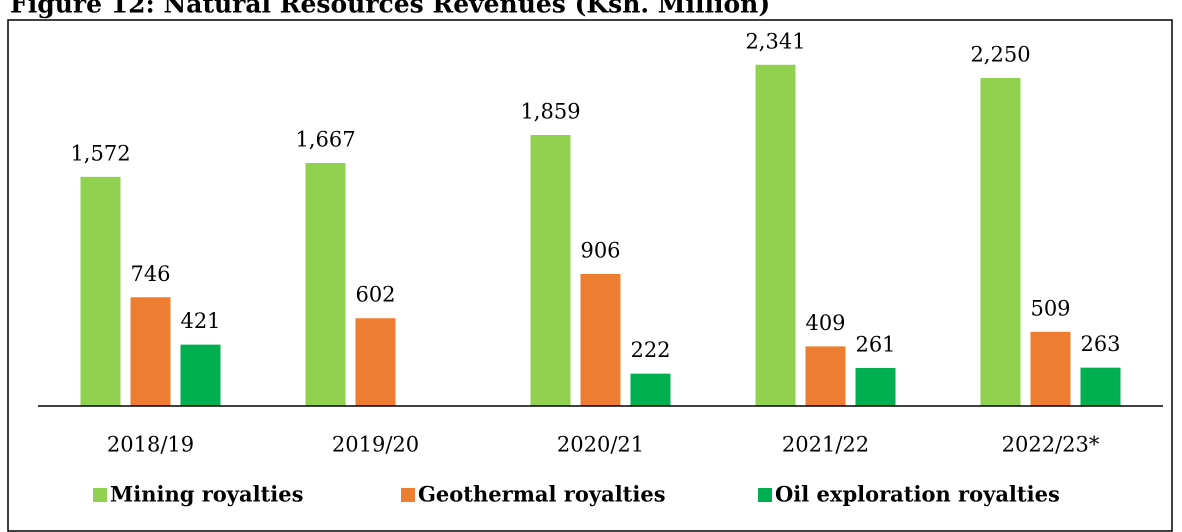  What do you see at coordinates (150, 445) in the screenshot?
I see `x-tick-label: 2018/19` at bounding box center [150, 445].